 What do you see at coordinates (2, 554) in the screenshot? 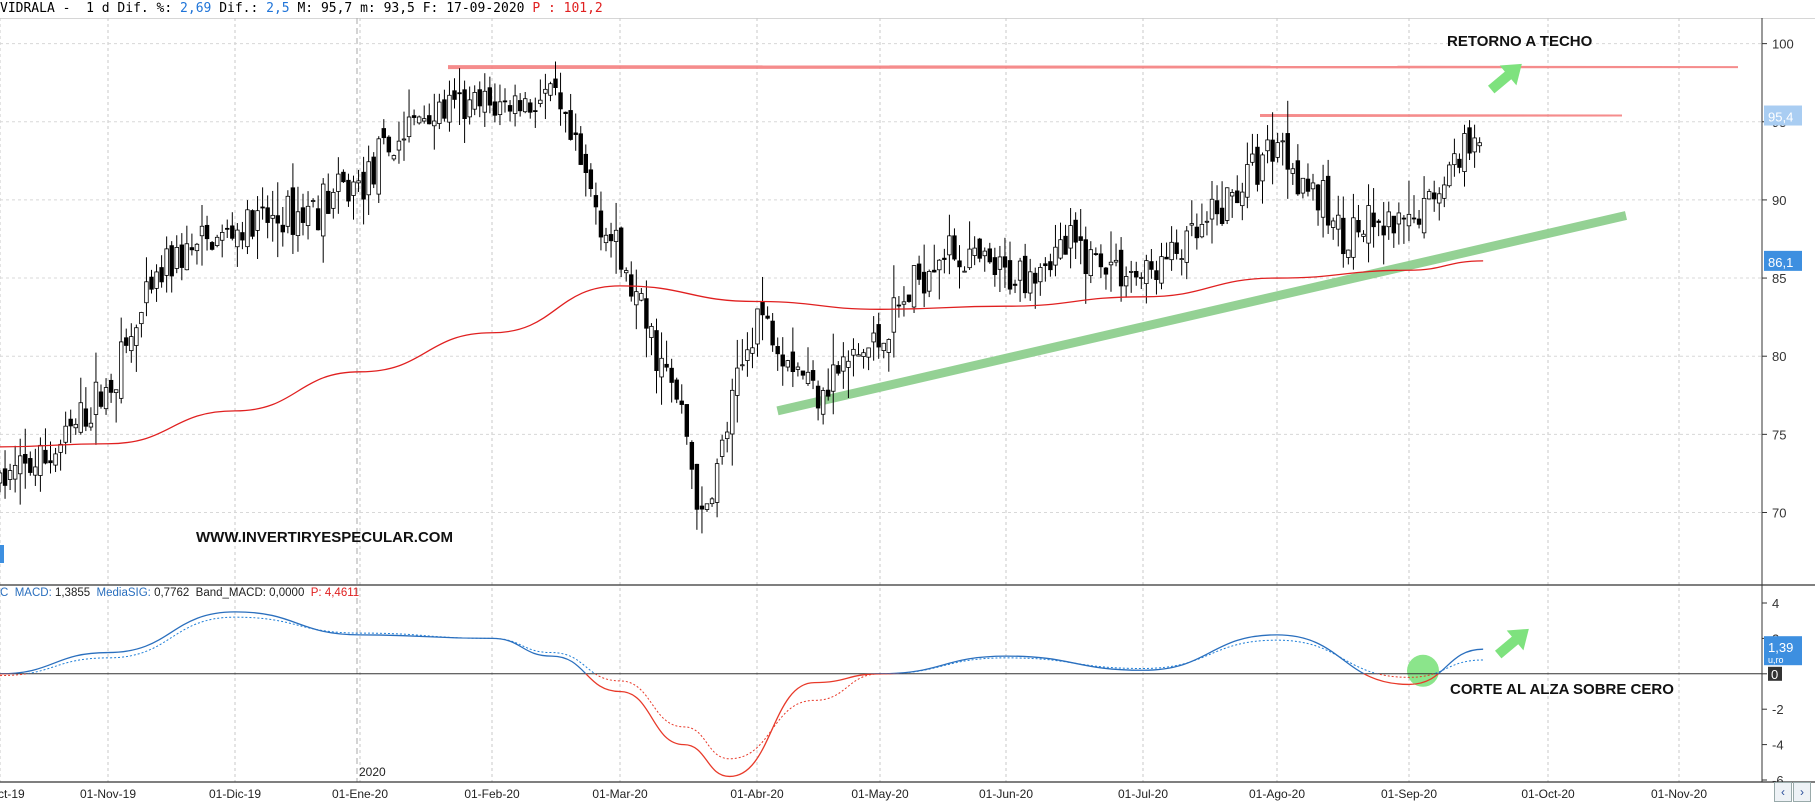
I see `left-edge-marker` at bounding box center [2, 554].